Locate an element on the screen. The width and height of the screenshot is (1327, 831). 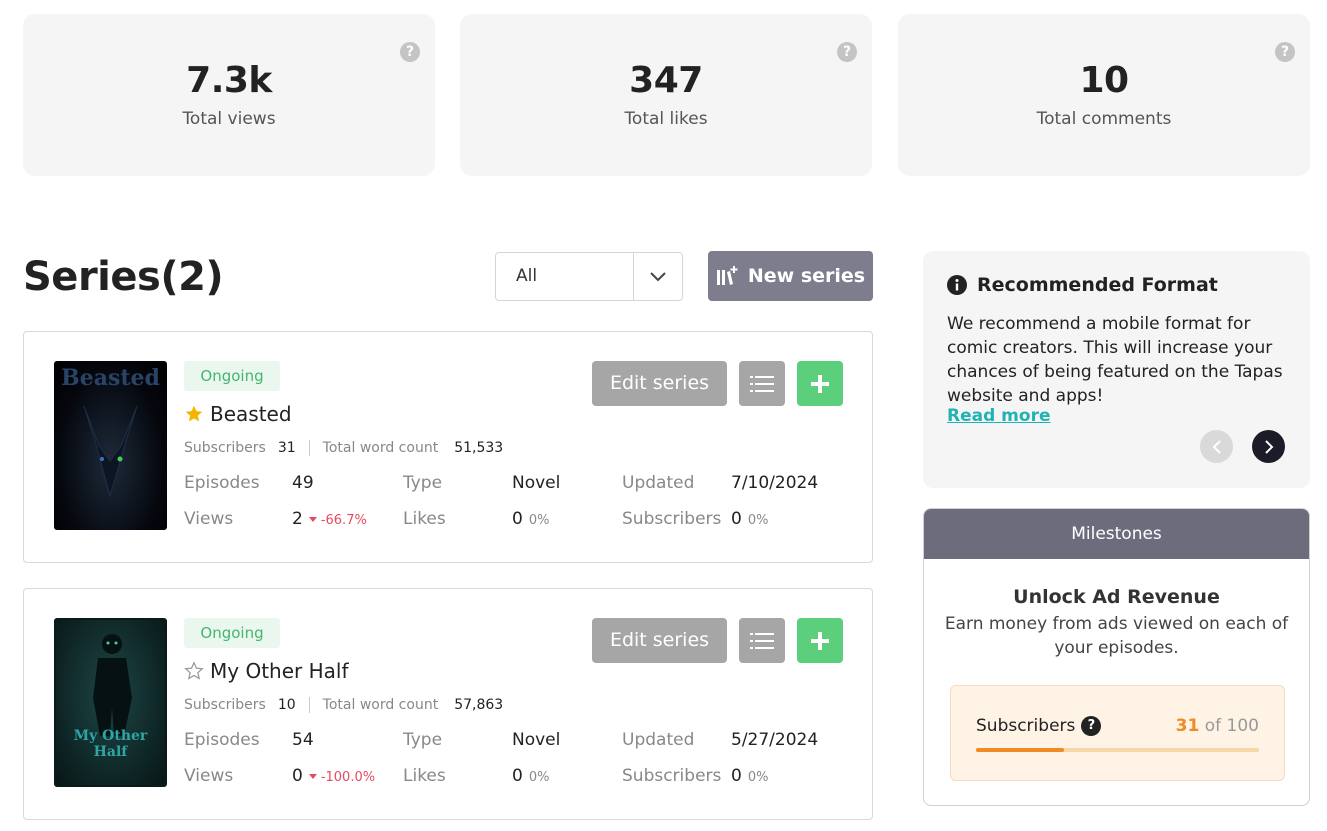
series-name: My Other Half is located at coordinates (279, 671).